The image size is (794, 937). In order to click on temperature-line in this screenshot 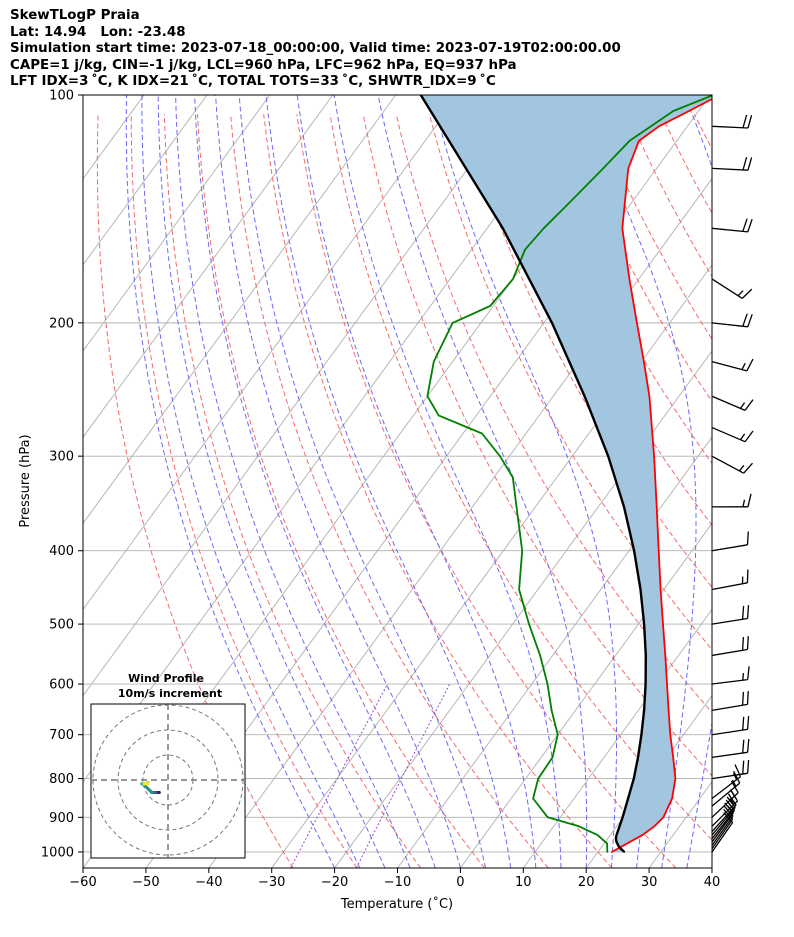, I will do `click(661, 475)`.